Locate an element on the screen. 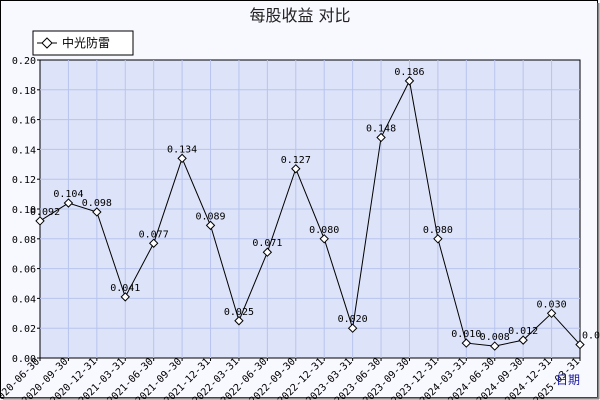 This screenshot has width=600, height=400. legend-box is located at coordinates (83, 43).